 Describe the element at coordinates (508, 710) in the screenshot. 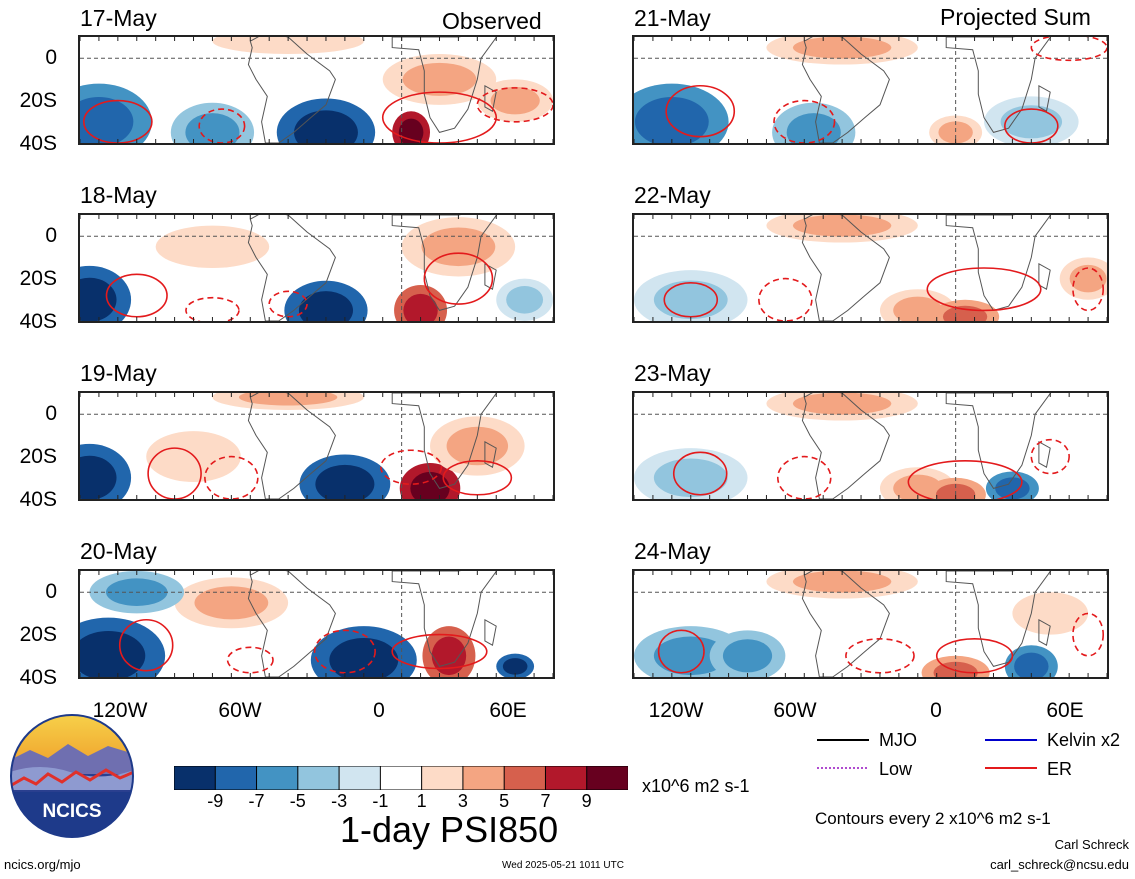

I see `lon-label-60e-left: 60E` at that location.